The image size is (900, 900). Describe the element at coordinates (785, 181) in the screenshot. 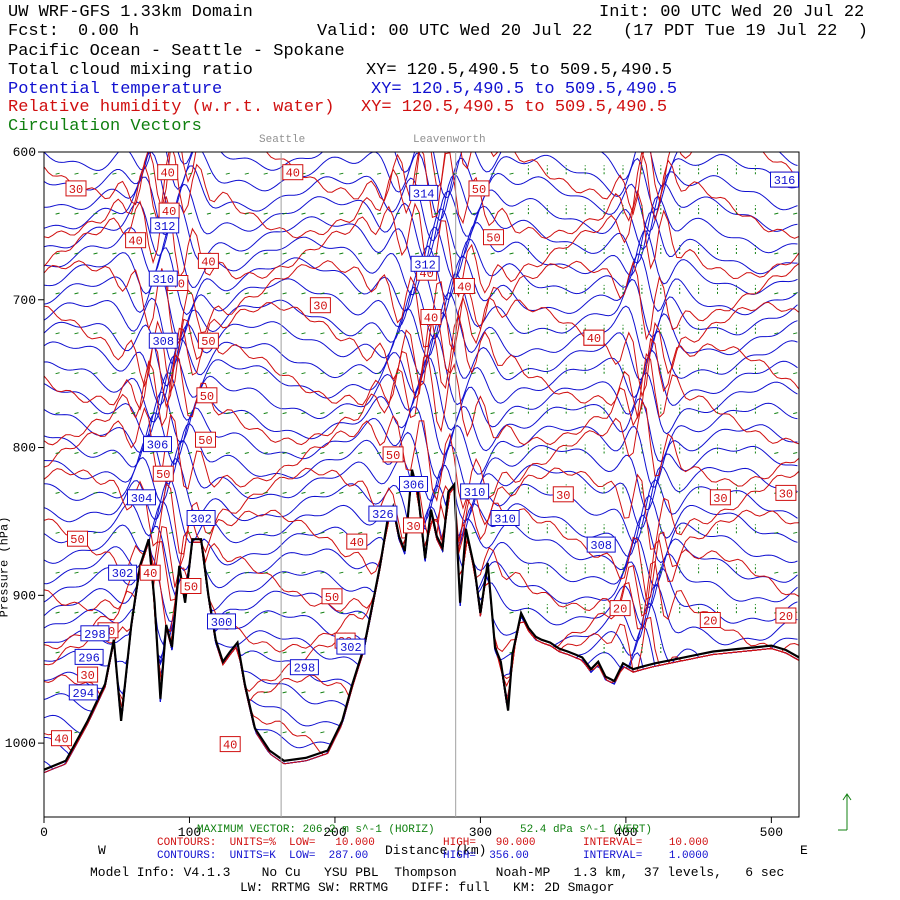

I see `theta-label-text: 316` at that location.